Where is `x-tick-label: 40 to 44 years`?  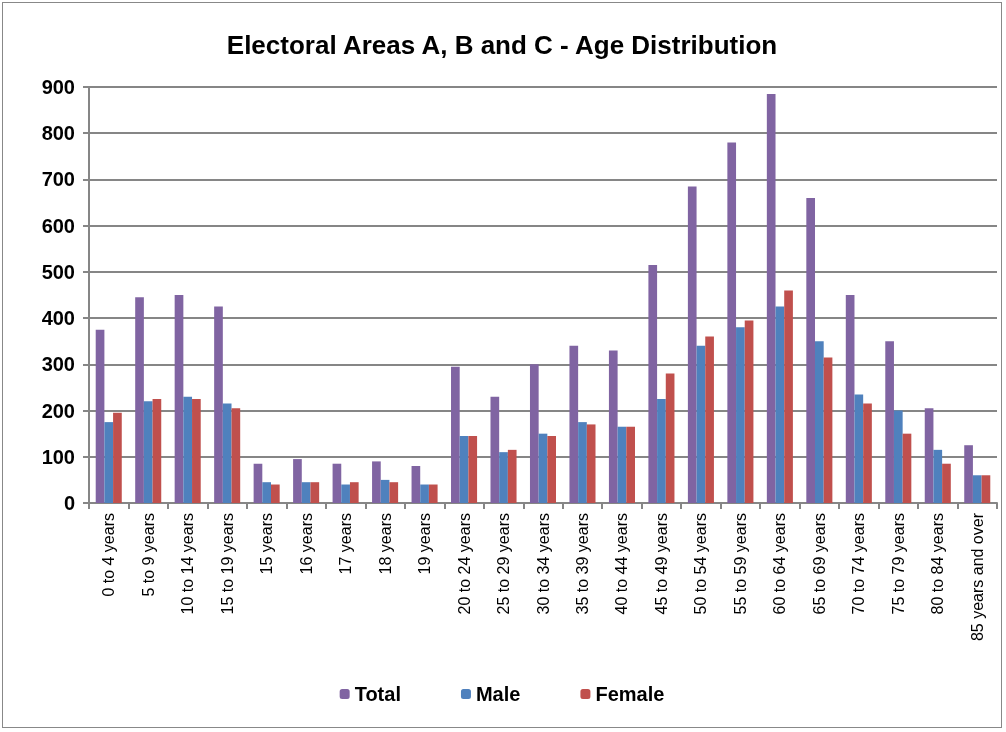 x-tick-label: 40 to 44 years is located at coordinates (622, 564).